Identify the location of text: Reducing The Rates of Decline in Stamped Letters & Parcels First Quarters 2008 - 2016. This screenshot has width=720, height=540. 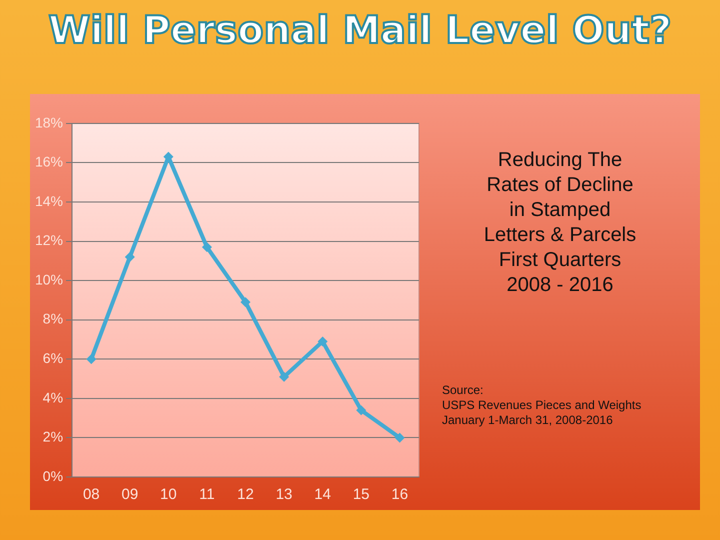
(560, 223).